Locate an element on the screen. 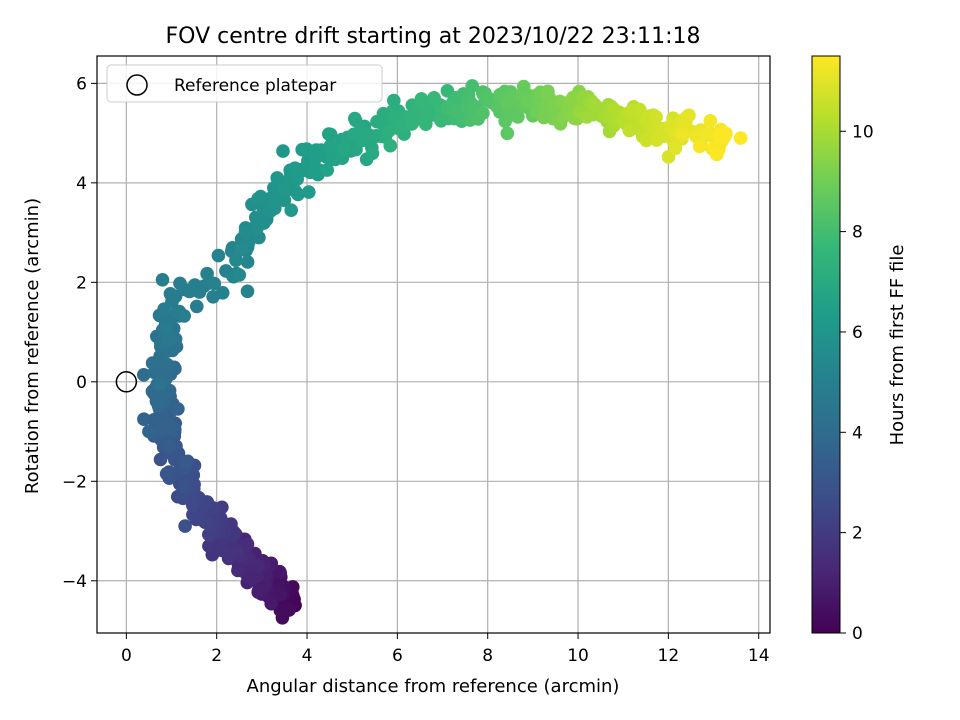 This screenshot has width=960, height=720. y-tick-label: 4 is located at coordinates (81, 184).